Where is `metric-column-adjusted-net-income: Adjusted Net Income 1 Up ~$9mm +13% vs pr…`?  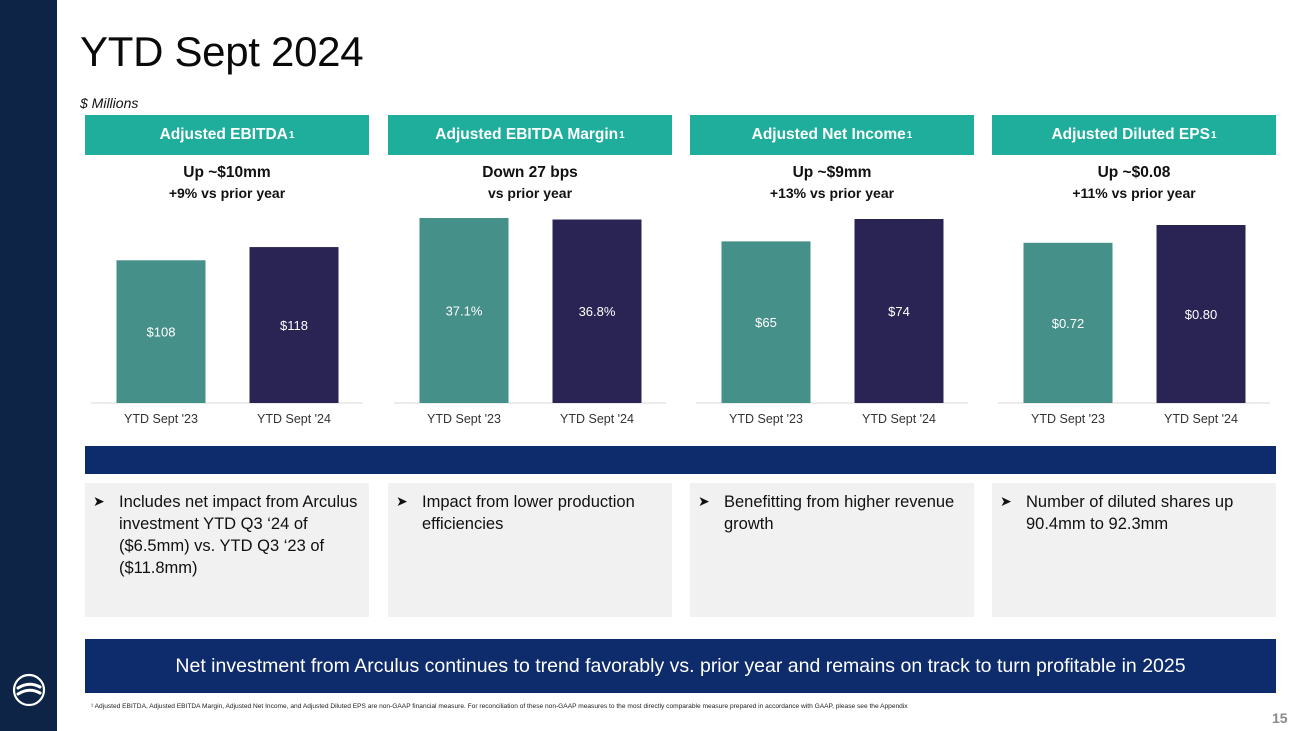
metric-column-adjusted-net-income: Adjusted Net Income 1 Up ~$9mm +13% vs pr… is located at coordinates (832, 270).